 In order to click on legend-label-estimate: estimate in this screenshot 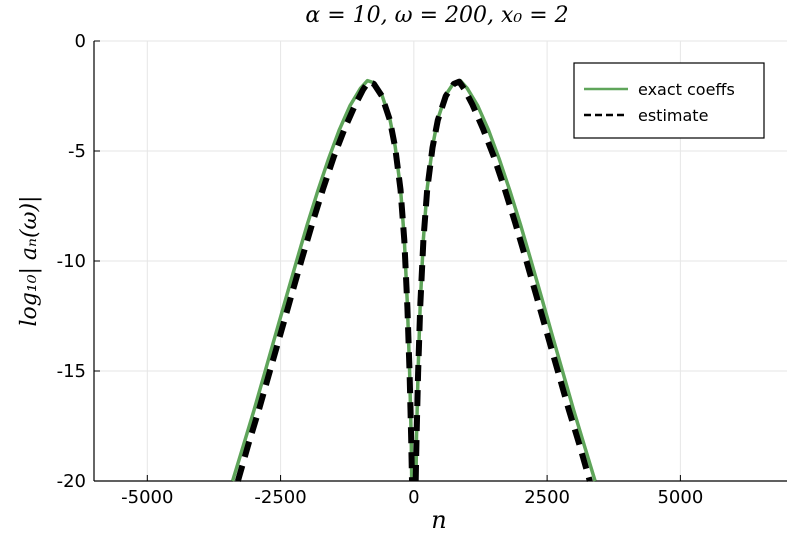, I will do `click(673, 115)`.